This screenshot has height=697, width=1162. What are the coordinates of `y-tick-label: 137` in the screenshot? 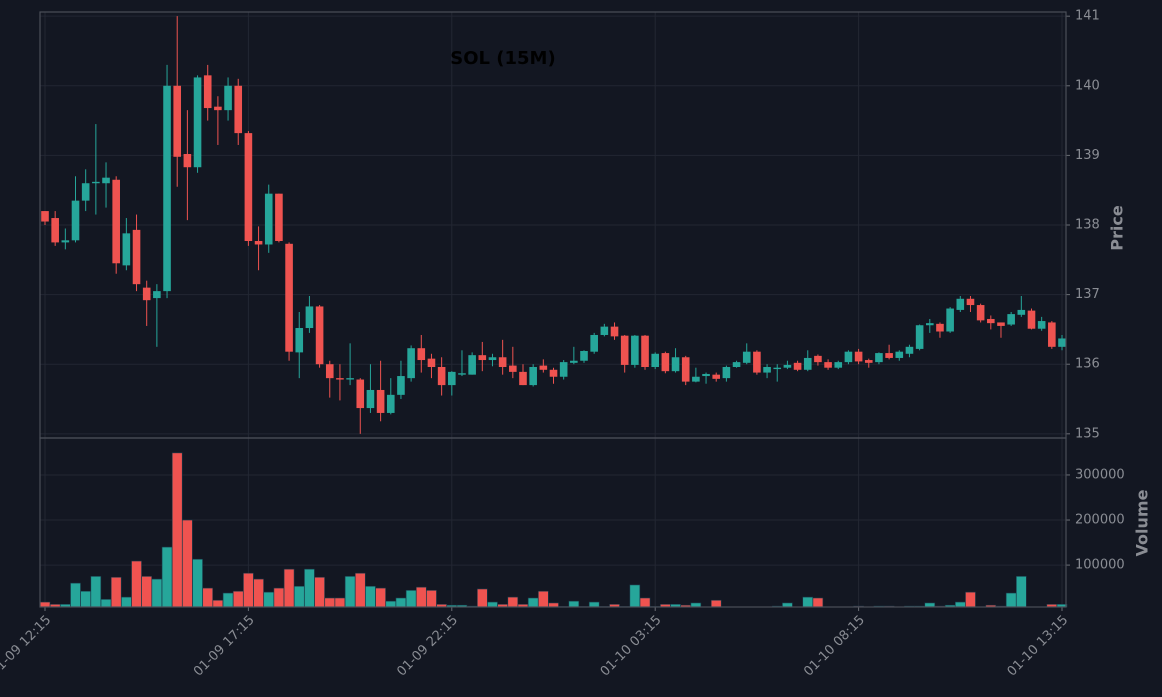 It's located at (1087, 294).